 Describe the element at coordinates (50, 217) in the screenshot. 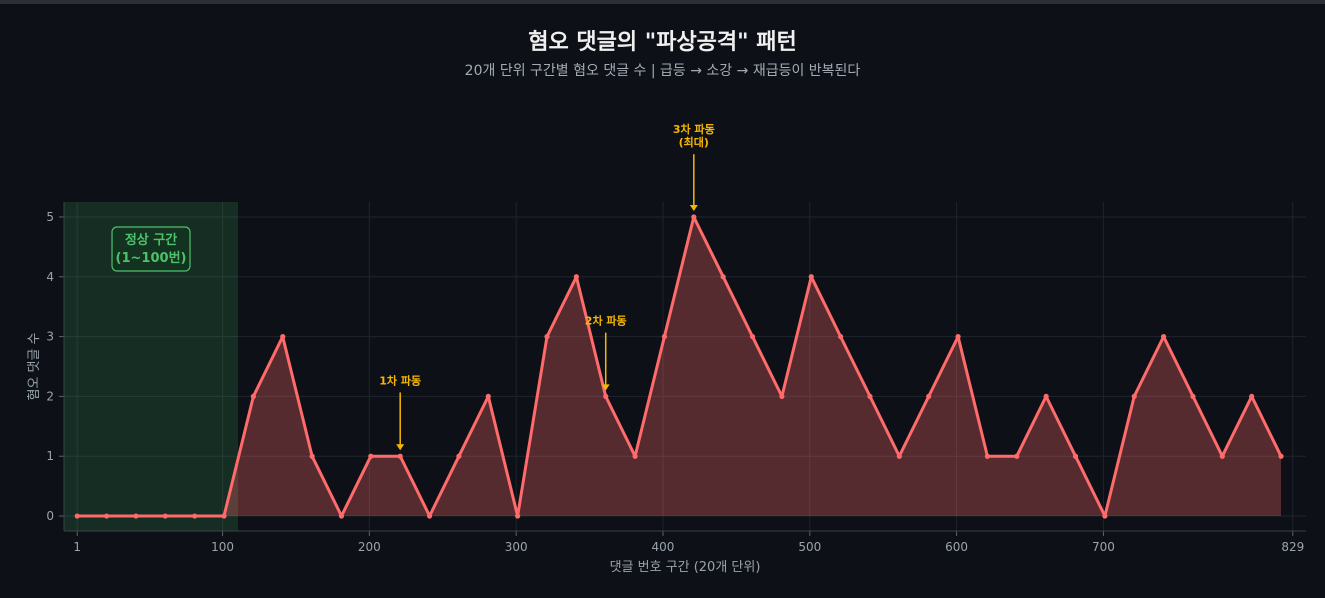

I see `y-tick-label: 5` at that location.